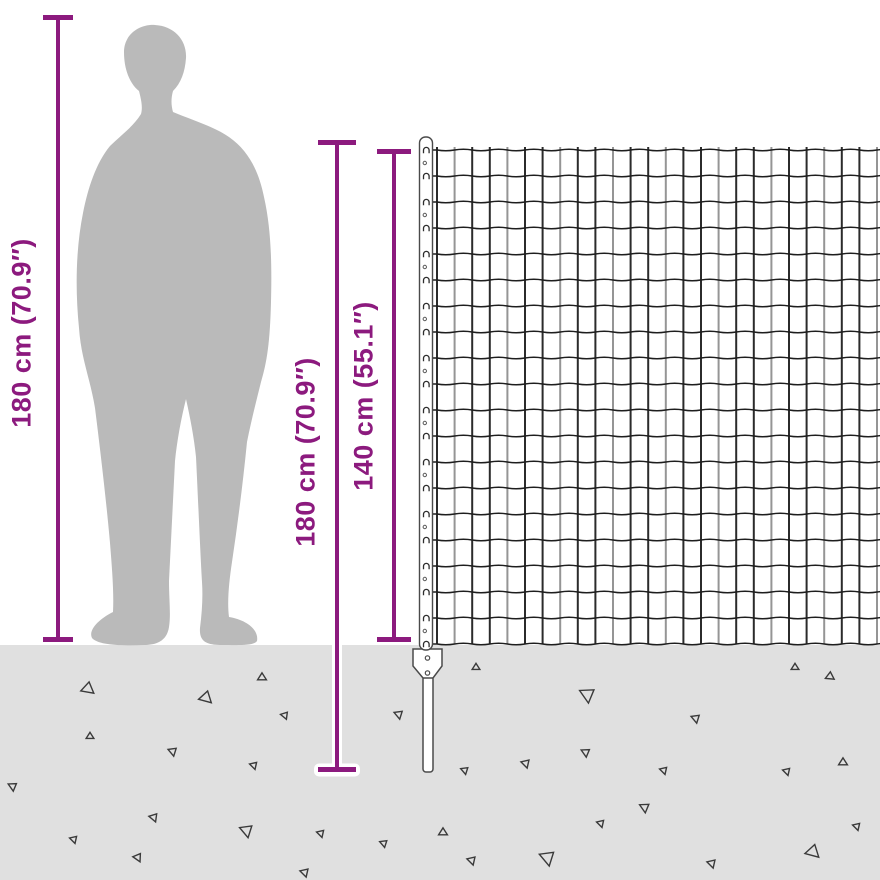 The width and height of the screenshot is (880, 880). What do you see at coordinates (363, 396) in the screenshot?
I see `fence-height-label: 140 cm (55.1″)` at bounding box center [363, 396].